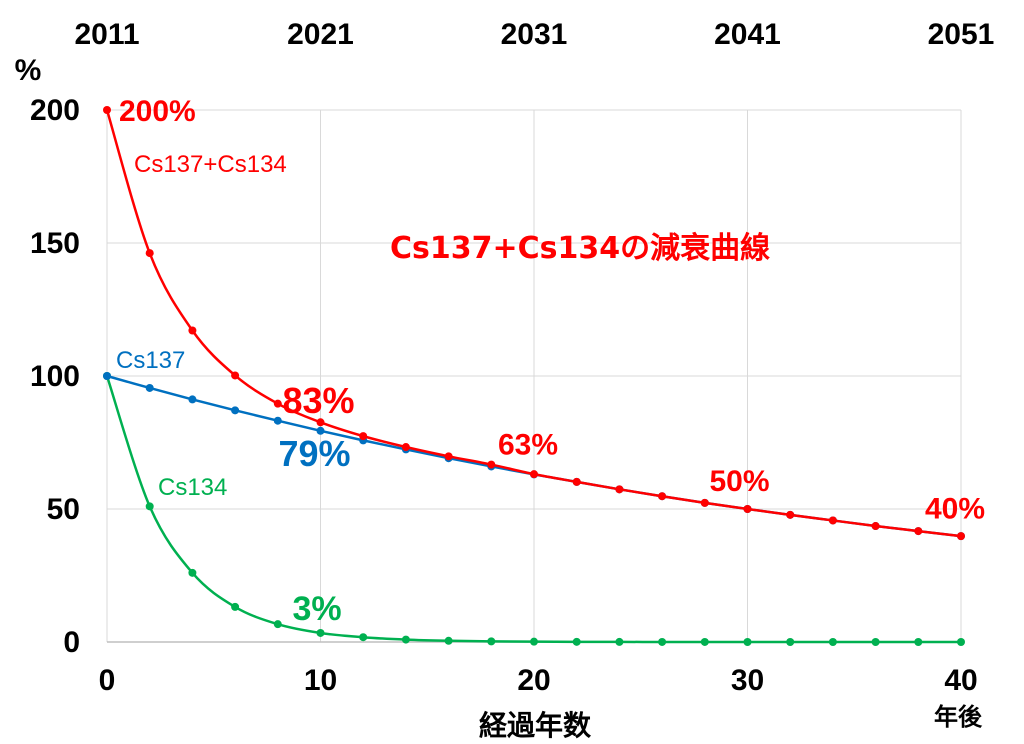 Image resolution: width=1024 pixels, height=744 pixels. I want to click on y-tick-label: 0, so click(71, 642).